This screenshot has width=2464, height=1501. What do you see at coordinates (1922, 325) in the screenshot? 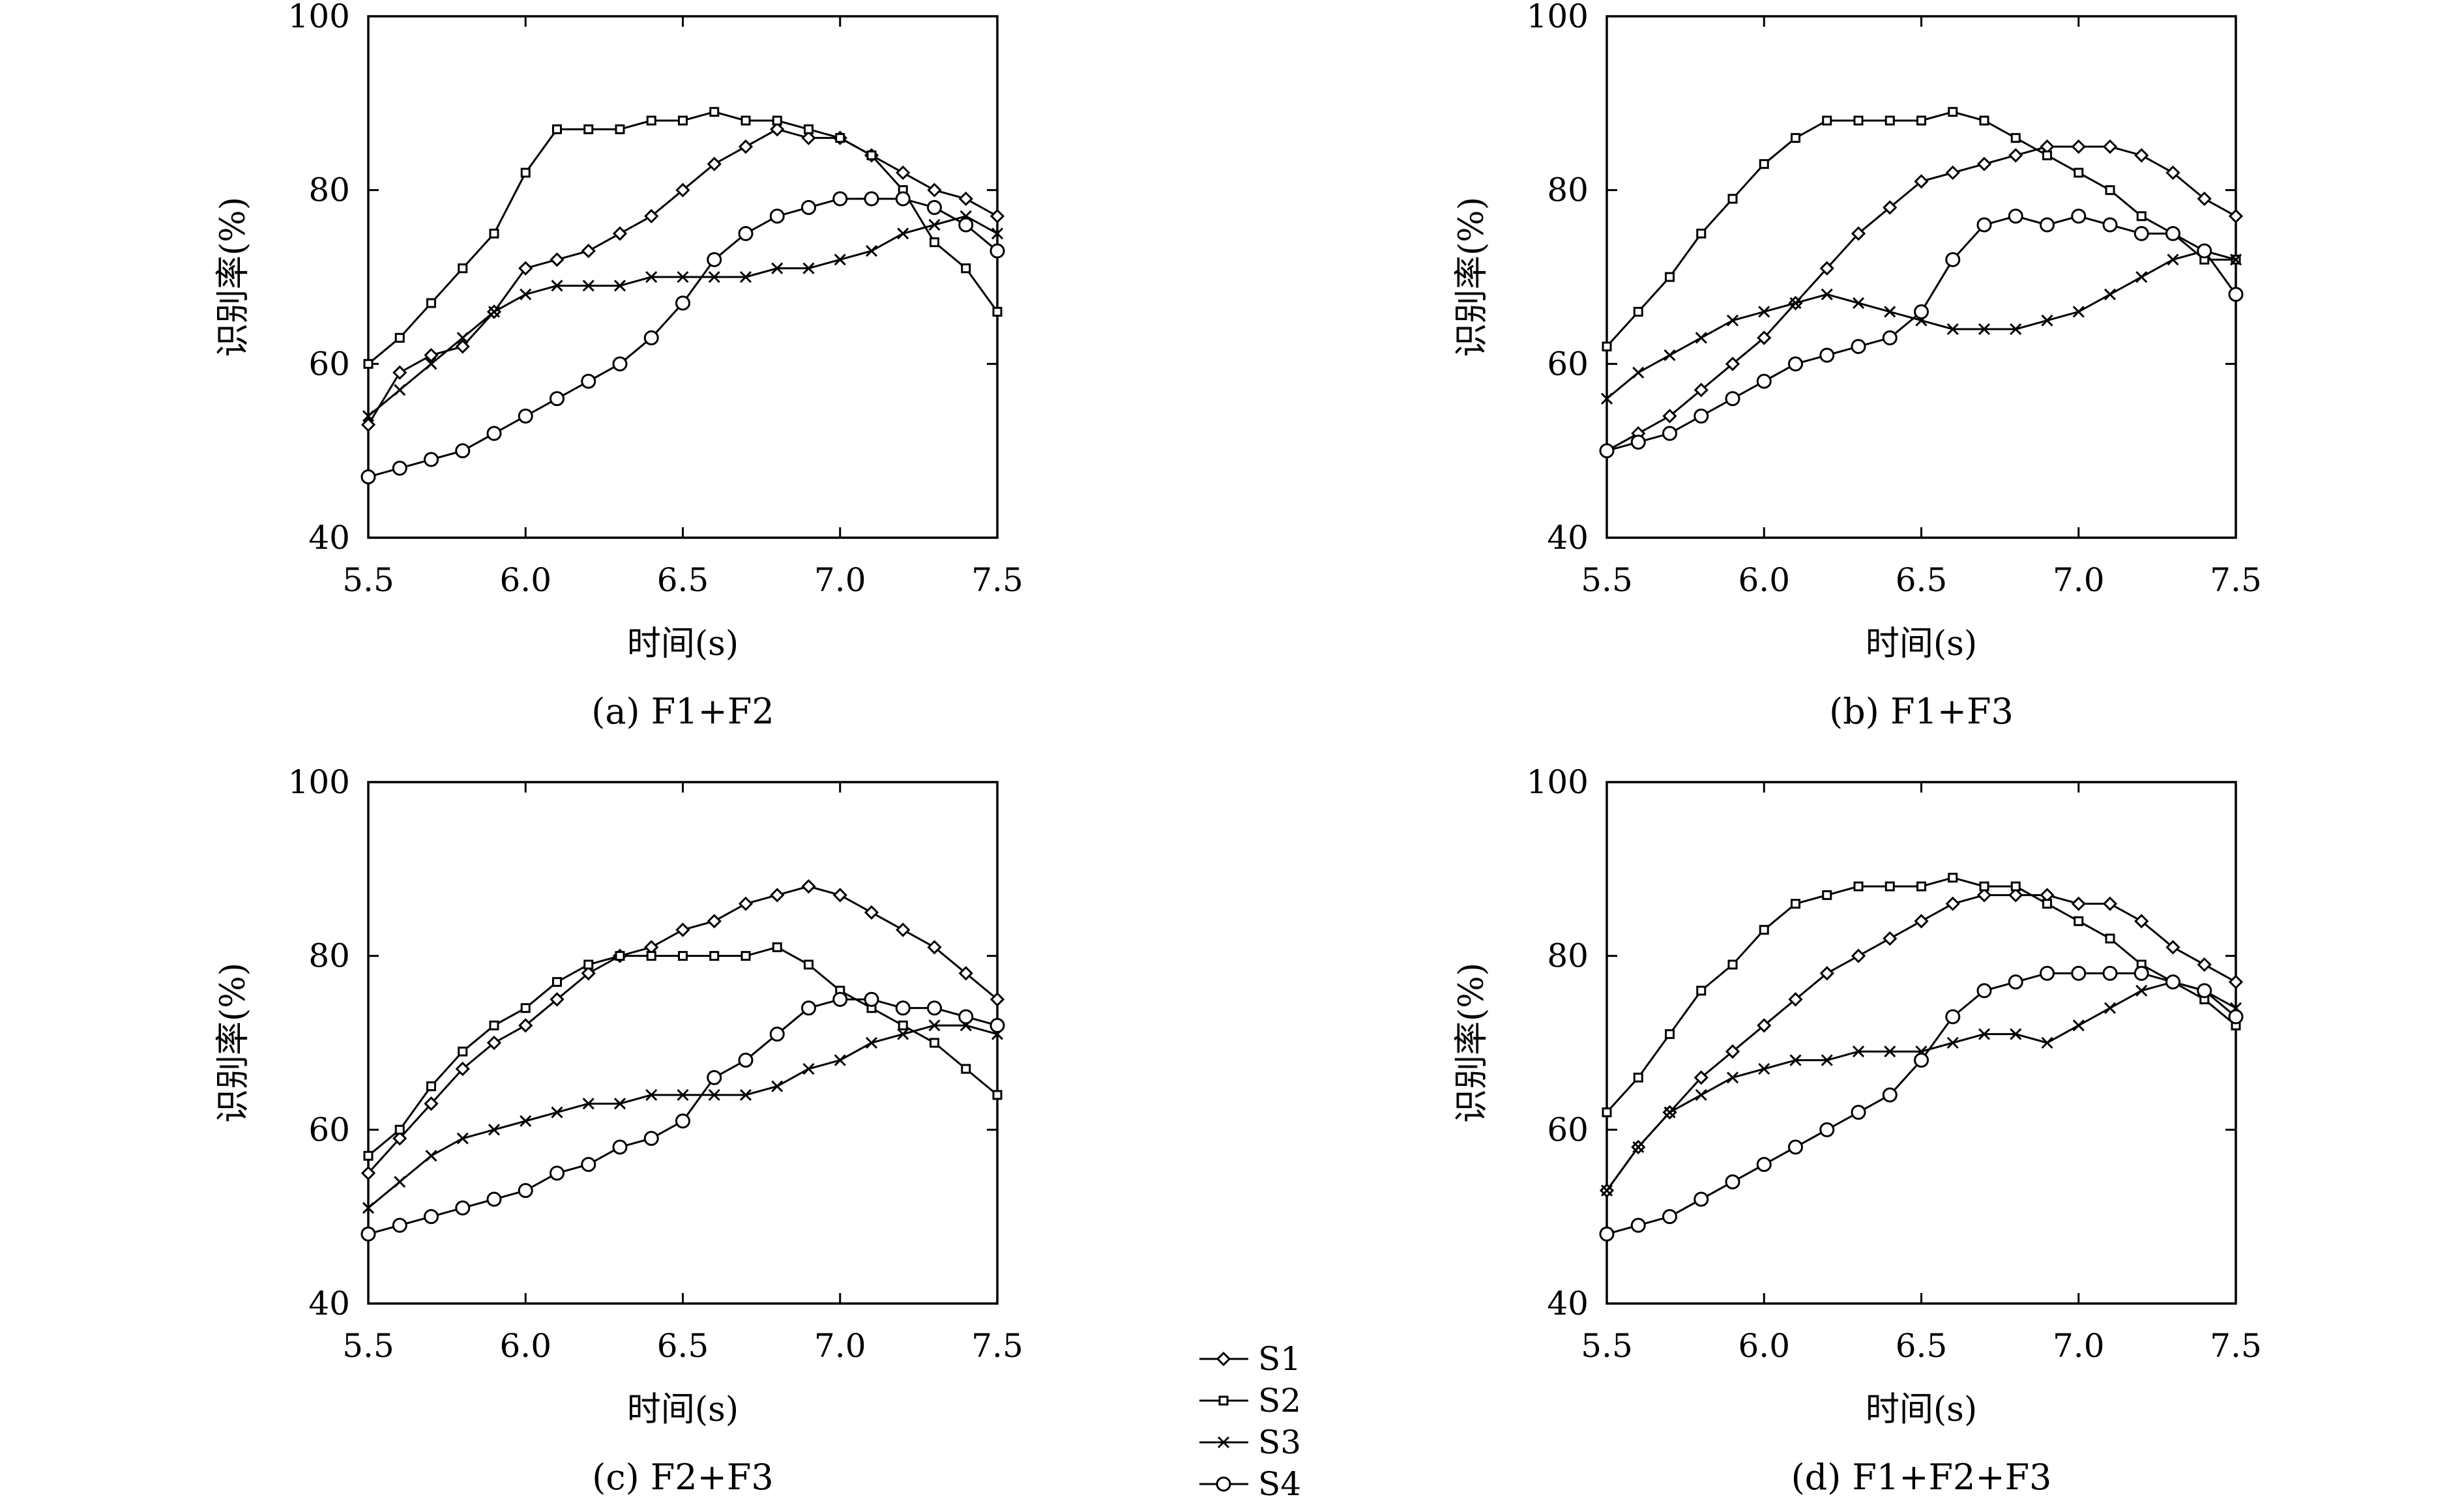
I see `series-line` at bounding box center [1922, 325].